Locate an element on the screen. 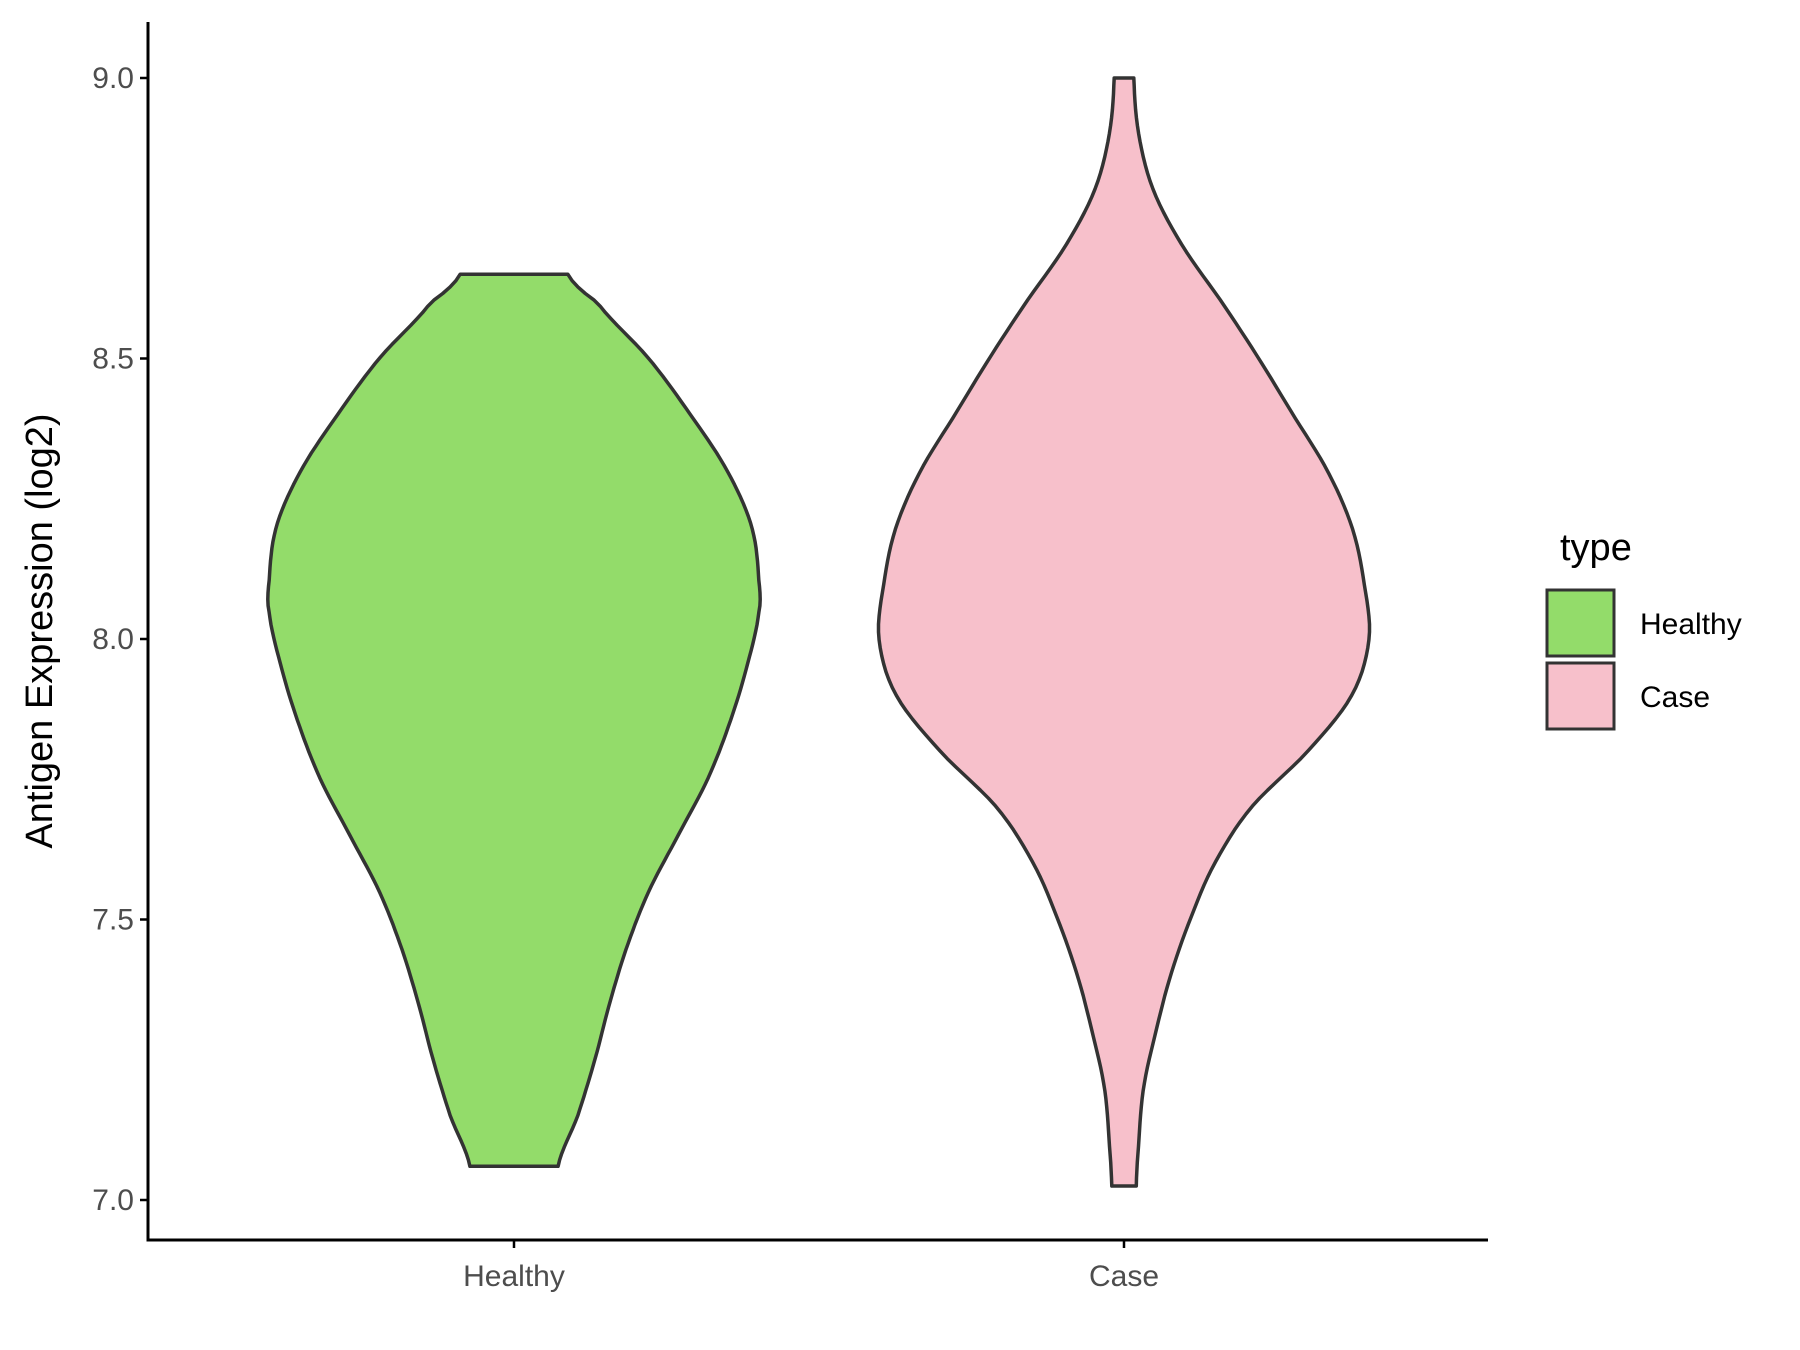 Image resolution: width=1800 pixels, height=1350 pixels. legend-swatch-healthy is located at coordinates (1580, 623).